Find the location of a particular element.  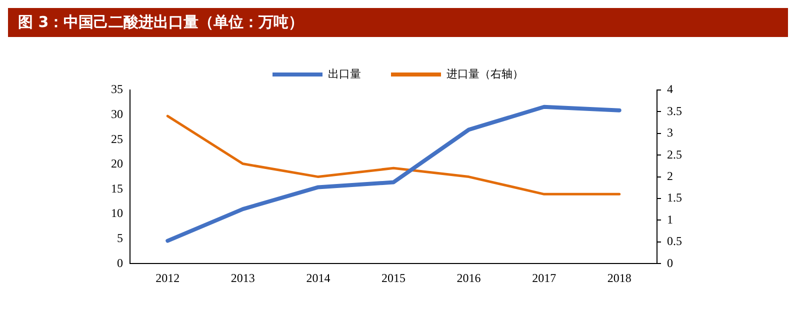

y-tick-label: 10 is located at coordinates (117, 213).